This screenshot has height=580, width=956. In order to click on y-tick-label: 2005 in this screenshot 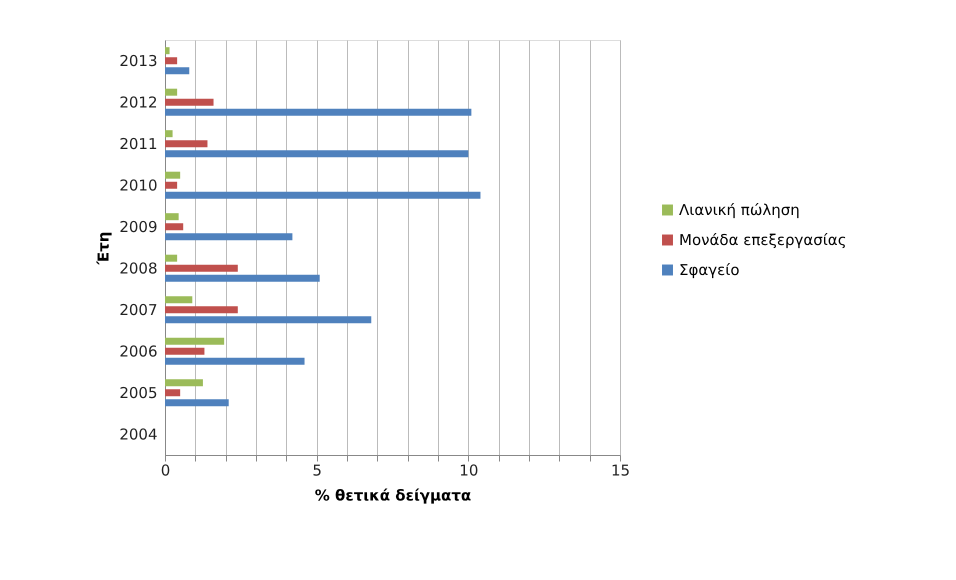, I will do `click(138, 393)`.